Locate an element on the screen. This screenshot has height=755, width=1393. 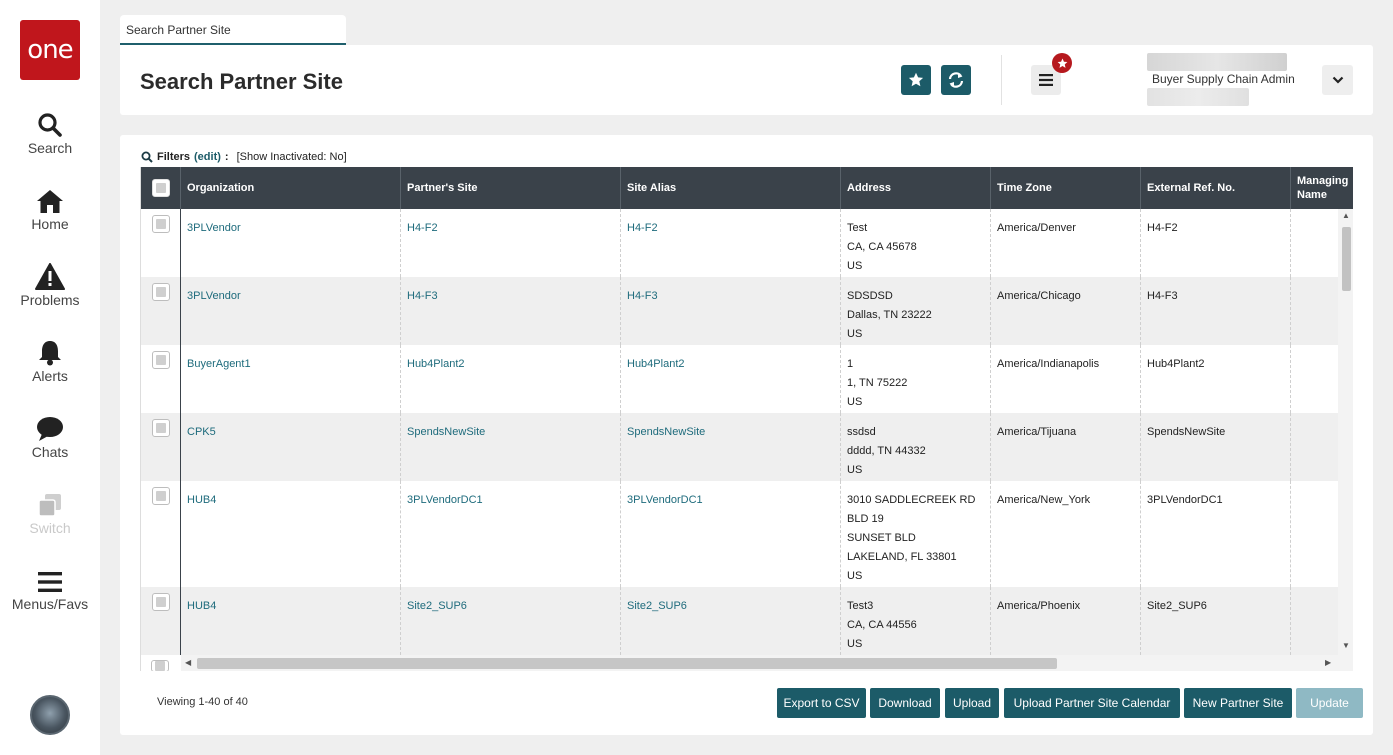
address-line: 1, TN 75222 is located at coordinates (877, 383).